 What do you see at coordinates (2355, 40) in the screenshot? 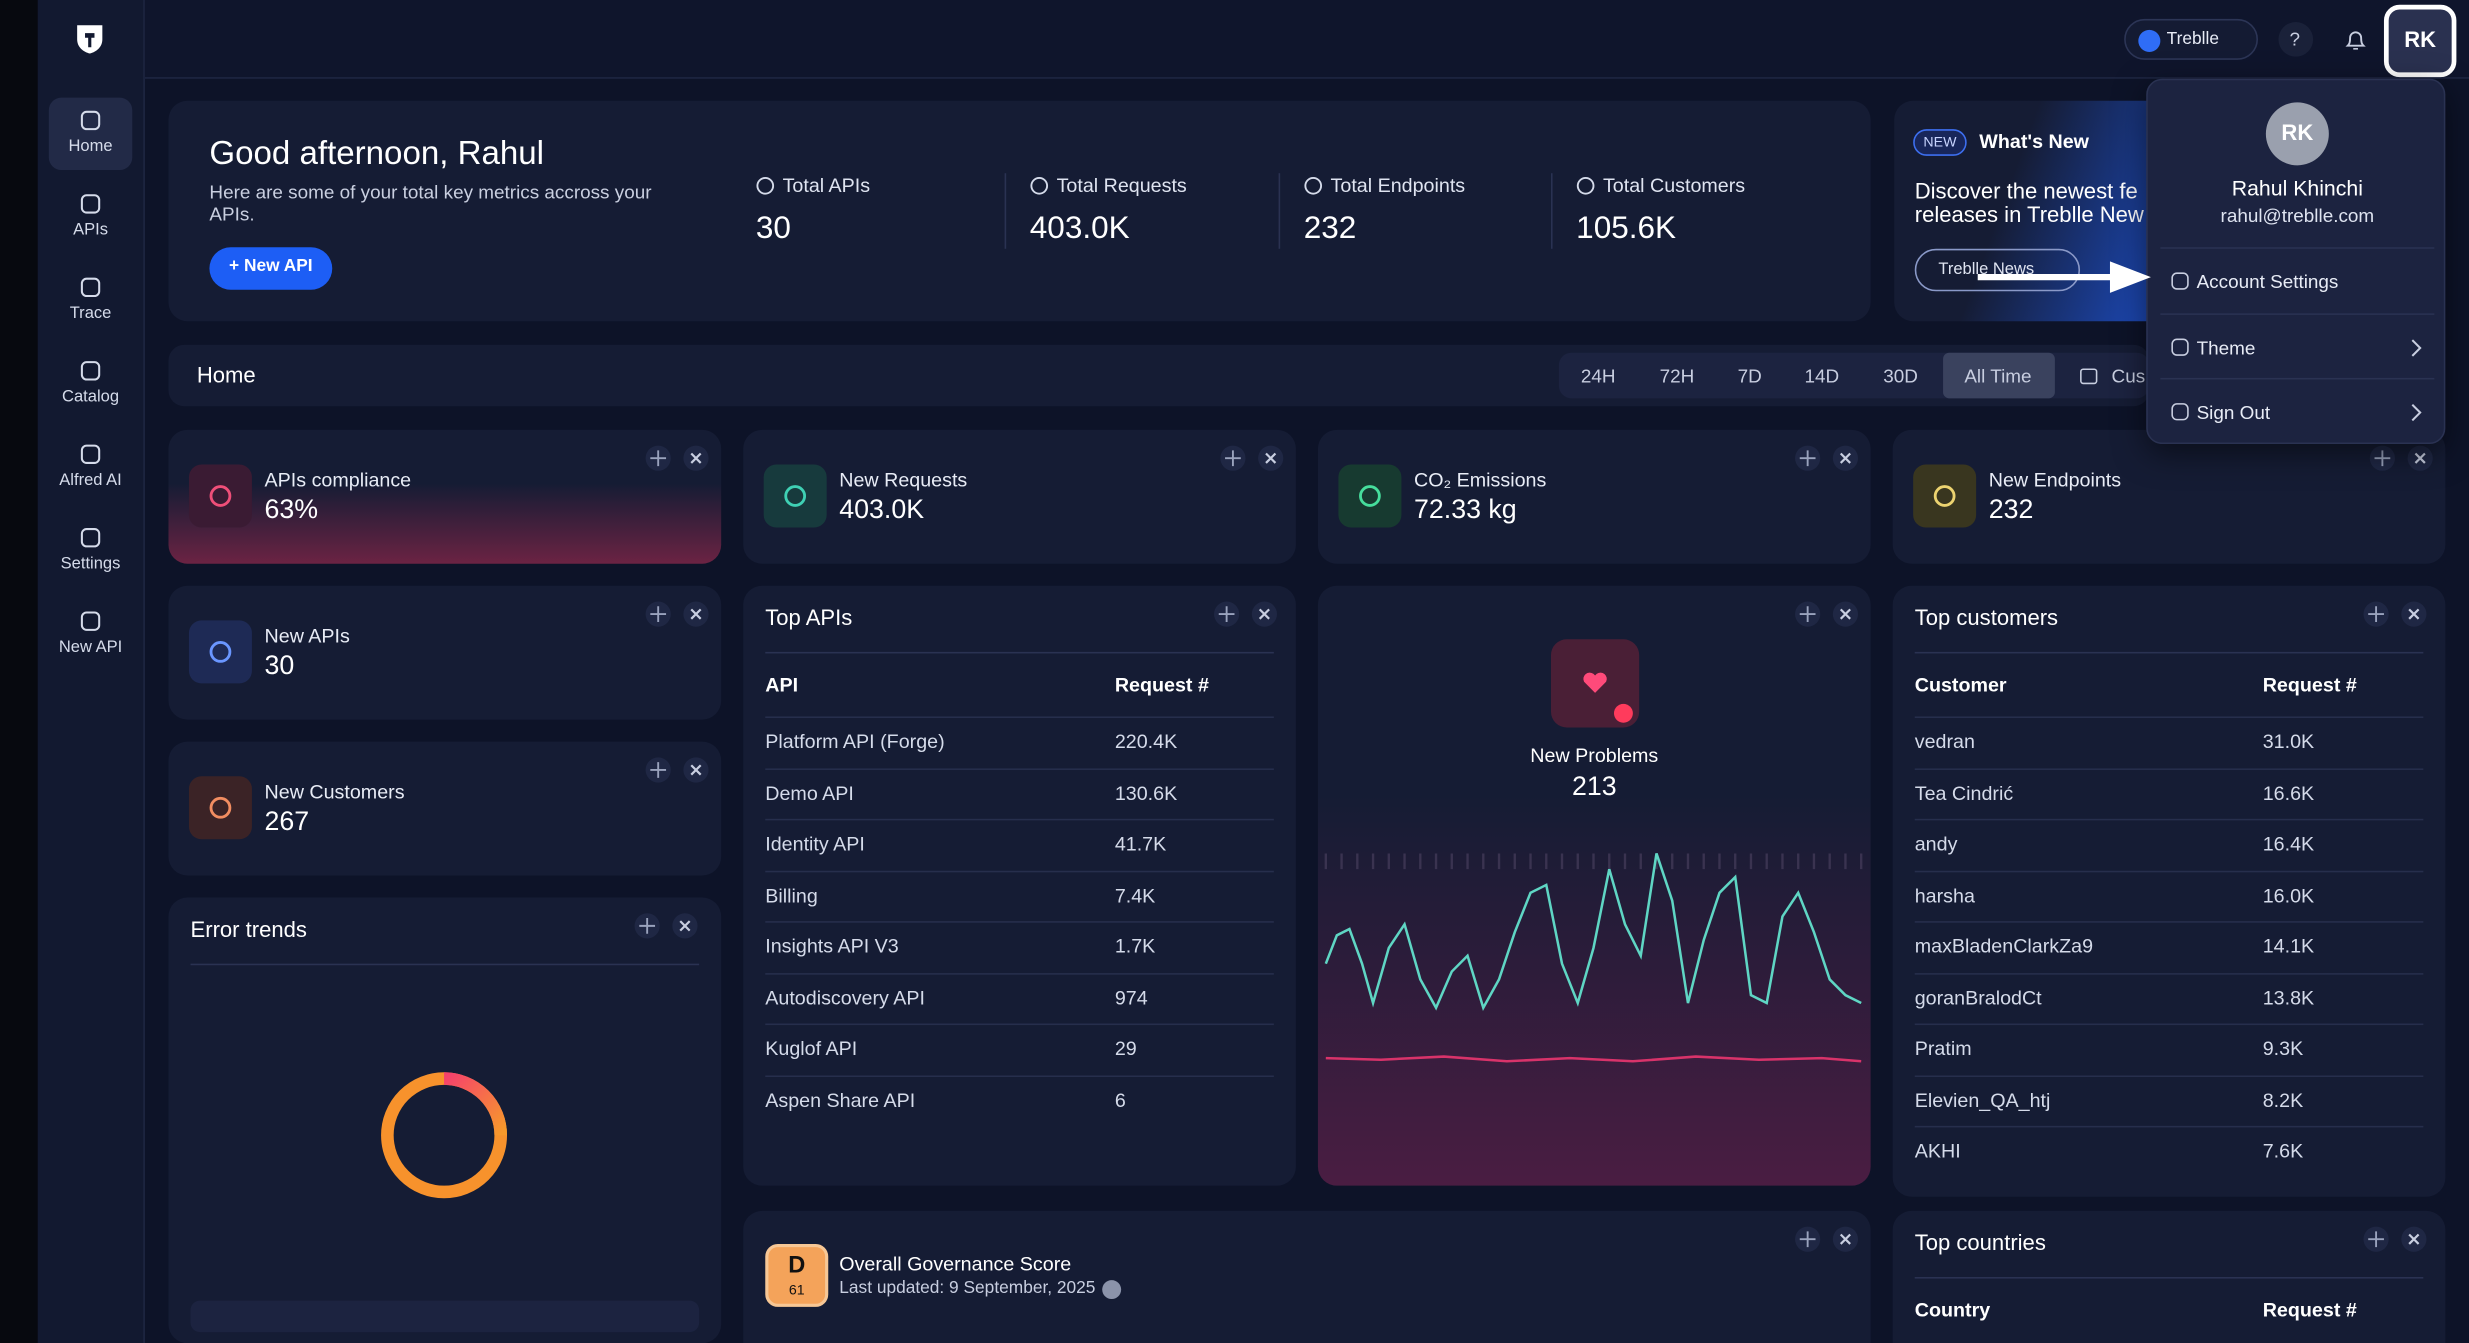
I see `notifications-button` at bounding box center [2355, 40].